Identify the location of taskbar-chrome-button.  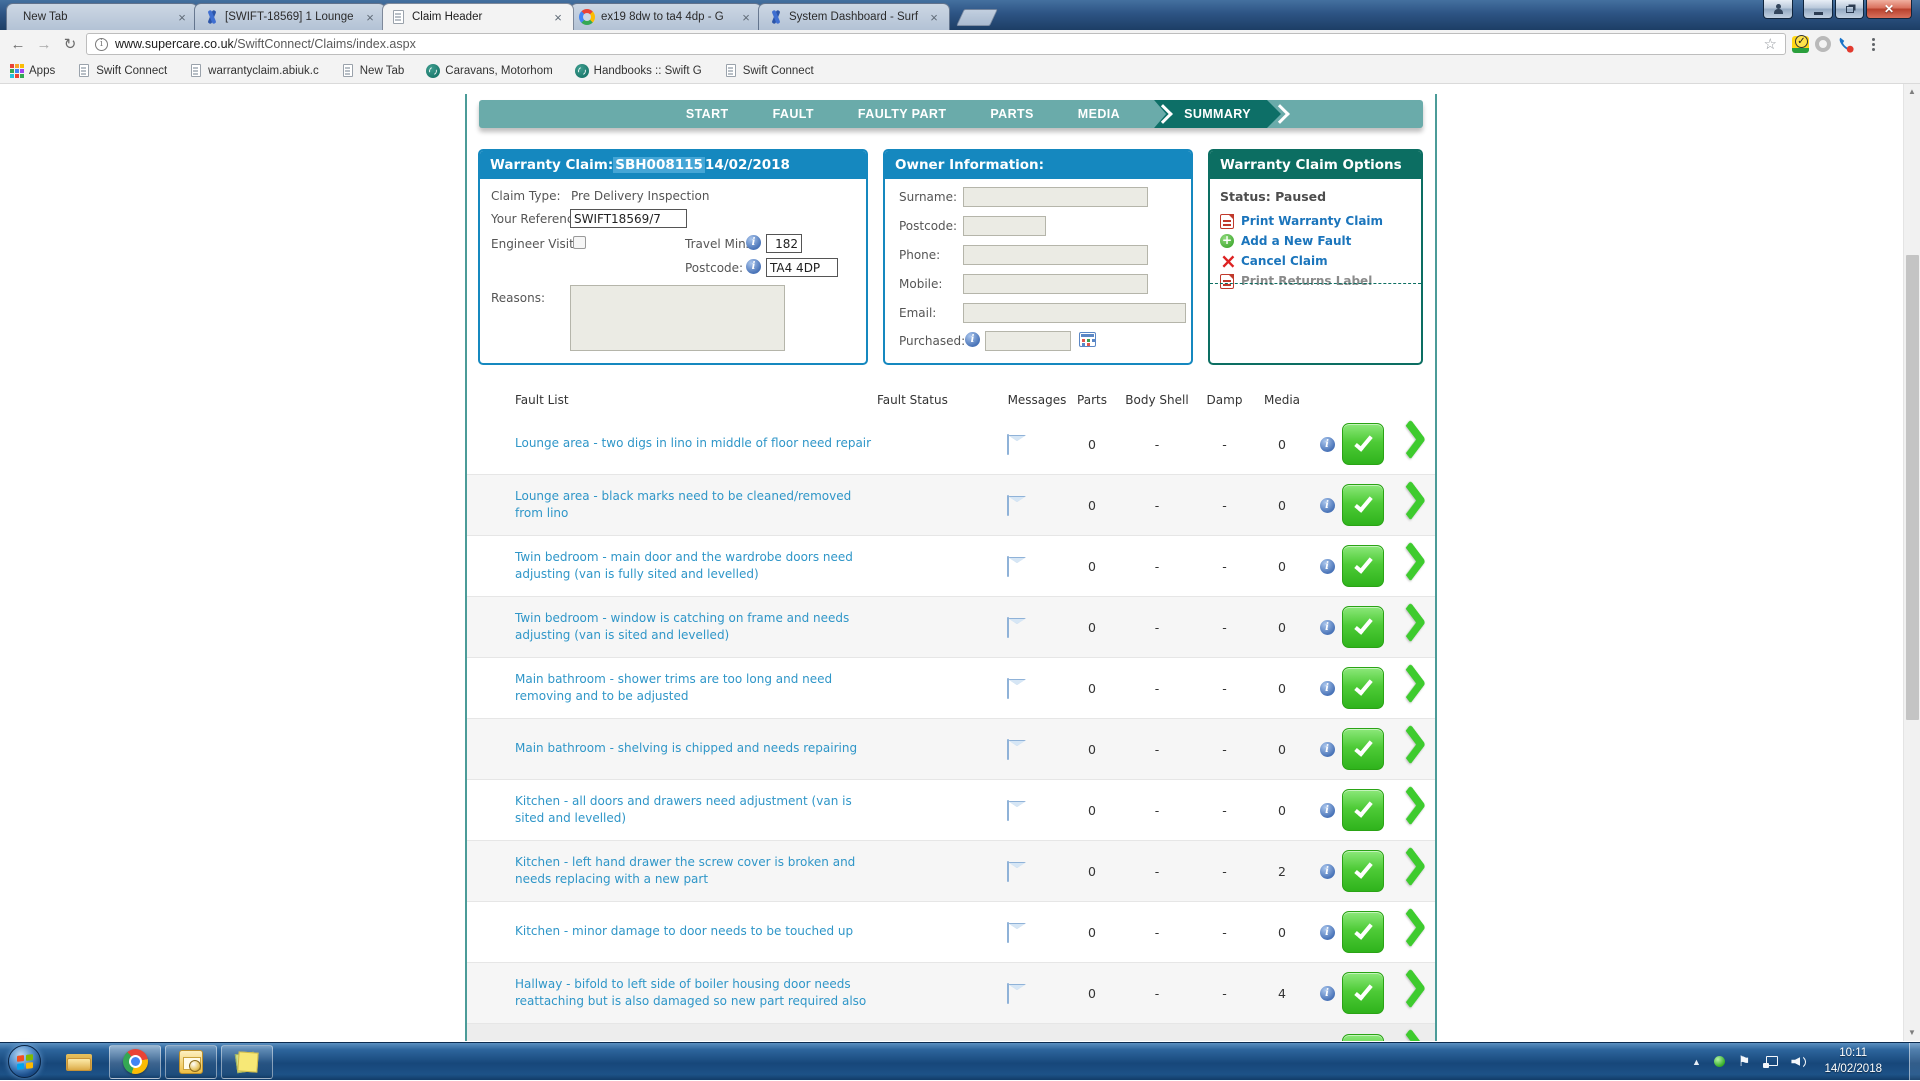
(135, 1062).